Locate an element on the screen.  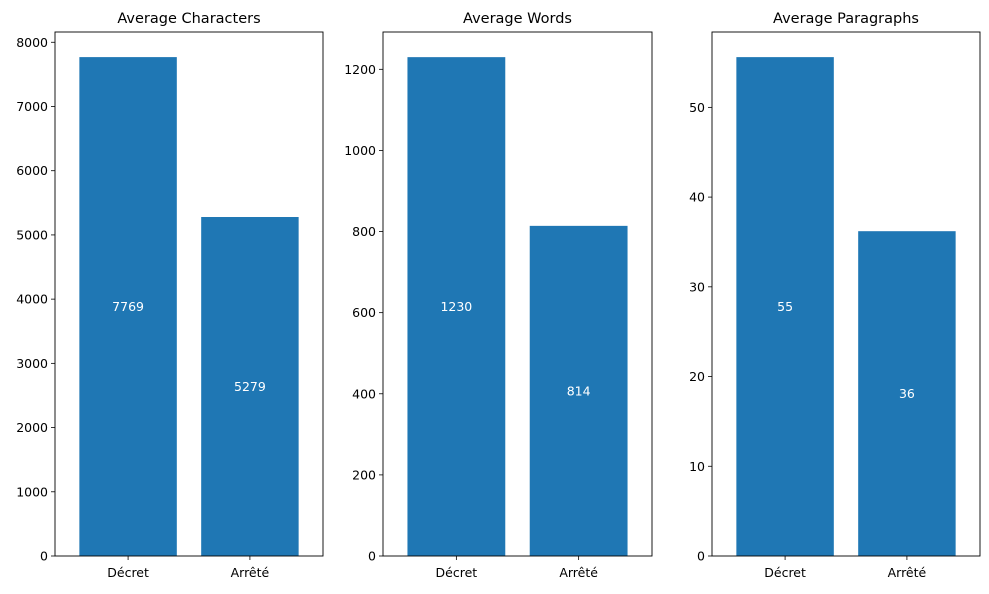
y-tick-label: 50 is located at coordinates (697, 107).